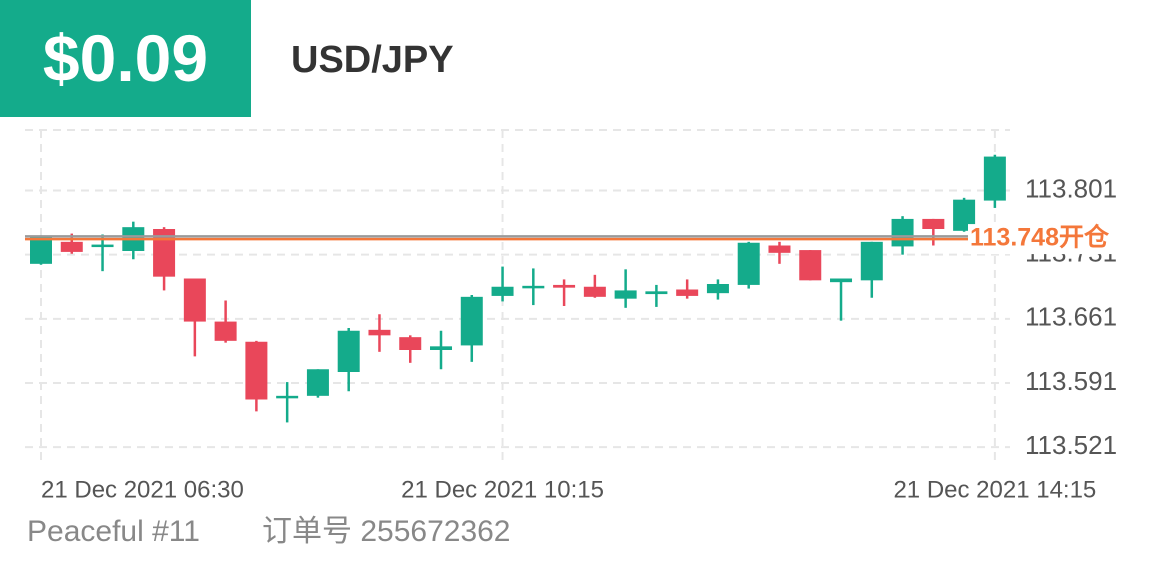 The width and height of the screenshot is (1161, 580). What do you see at coordinates (1071, 381) in the screenshot?
I see `y-tick-label: 113.591` at bounding box center [1071, 381].